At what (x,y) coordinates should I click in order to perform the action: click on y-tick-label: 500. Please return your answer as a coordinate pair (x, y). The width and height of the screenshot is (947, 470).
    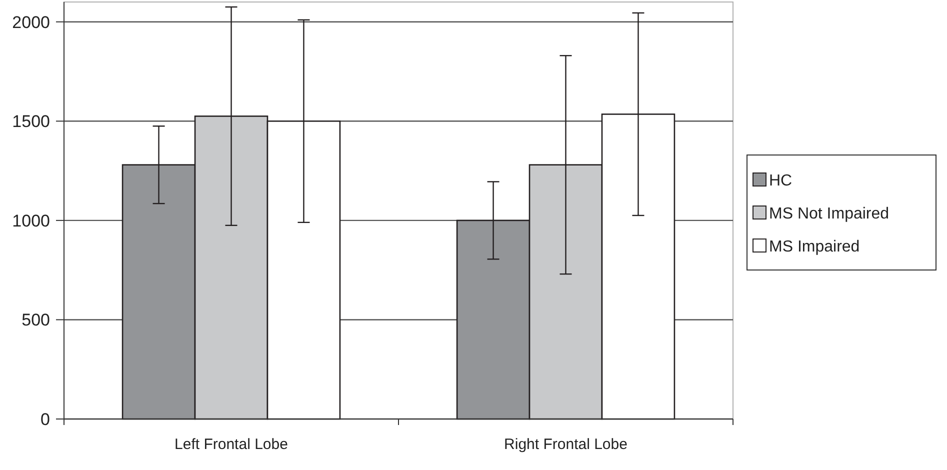
    Looking at the image, I should click on (36, 320).